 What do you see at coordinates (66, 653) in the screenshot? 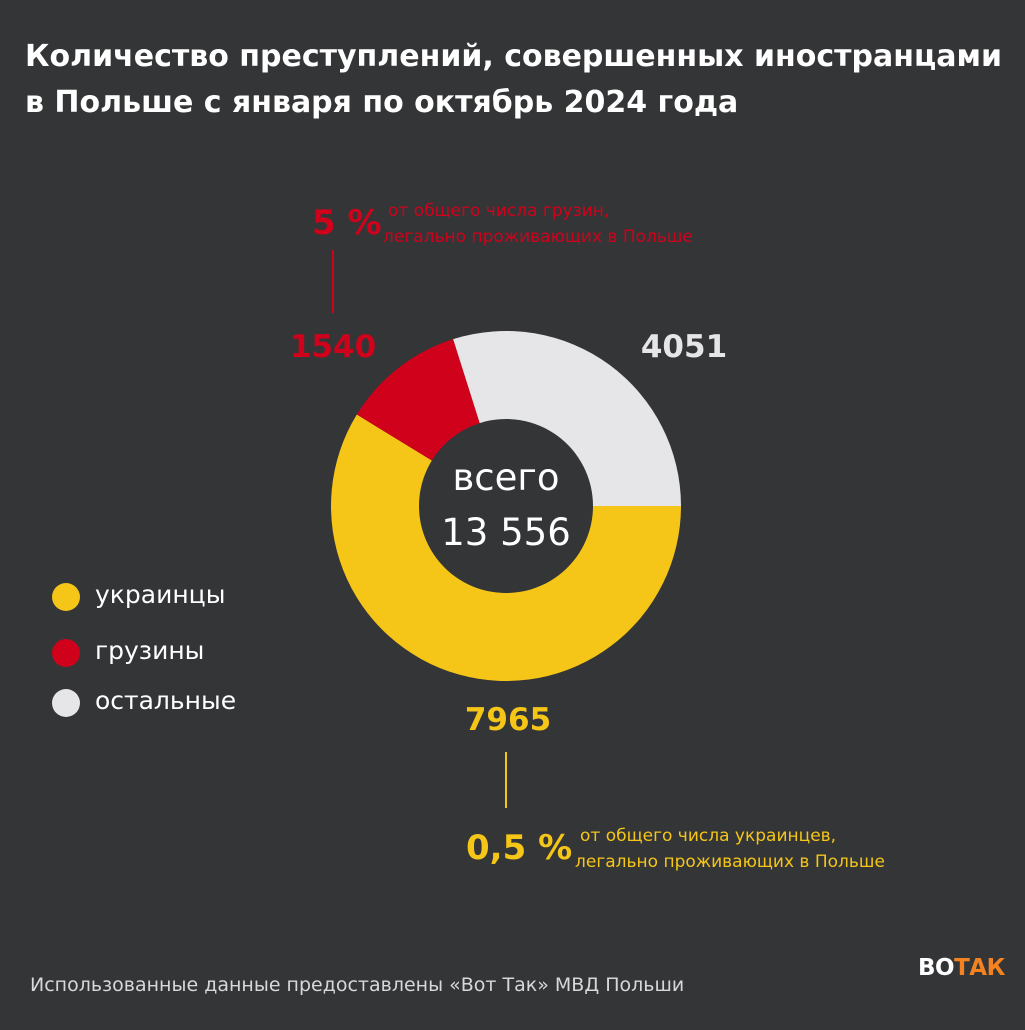
I see `legend-swatch-georgians` at bounding box center [66, 653].